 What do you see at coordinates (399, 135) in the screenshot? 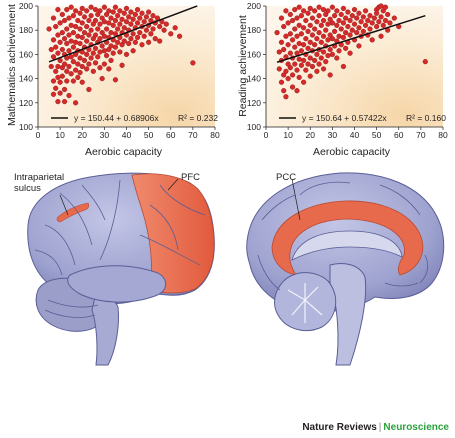
I see `x-tick-label: 60` at bounding box center [399, 135].